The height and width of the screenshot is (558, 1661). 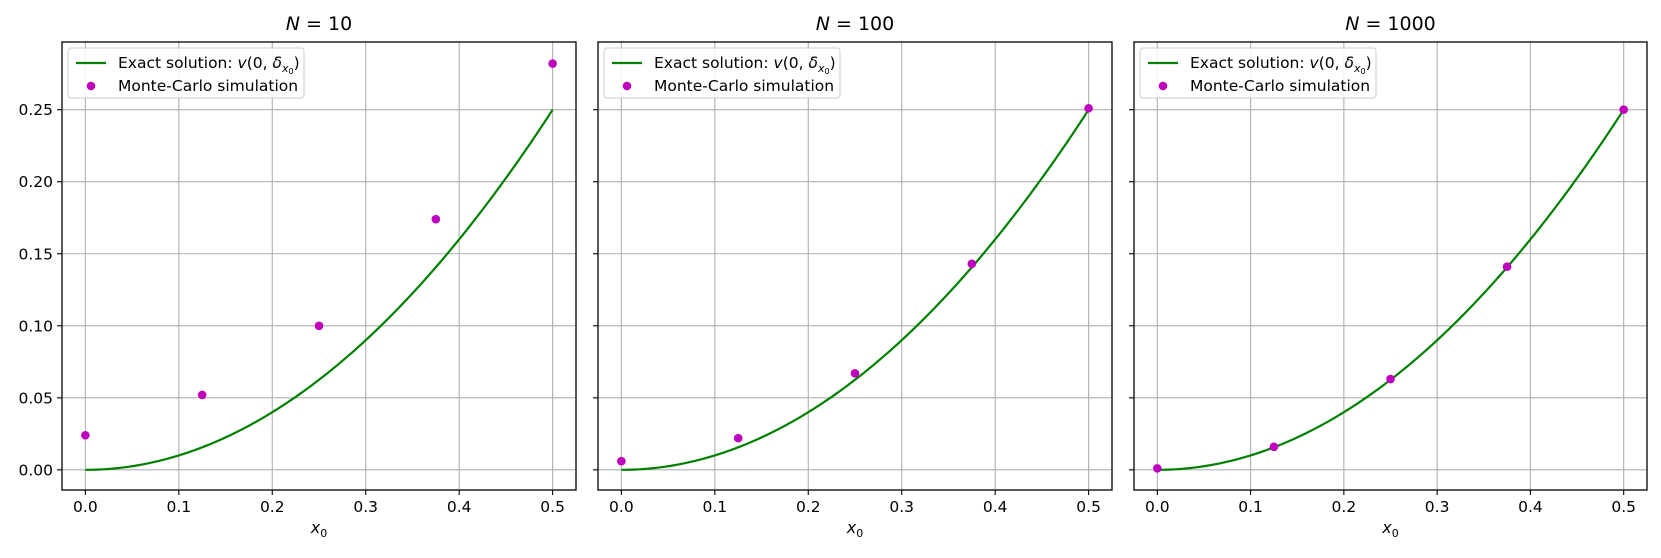 What do you see at coordinates (35, 398) in the screenshot?
I see `y-tick-label: 0.05` at bounding box center [35, 398].